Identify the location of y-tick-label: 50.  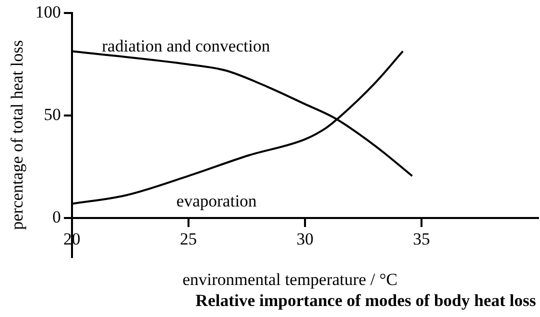
(52, 114).